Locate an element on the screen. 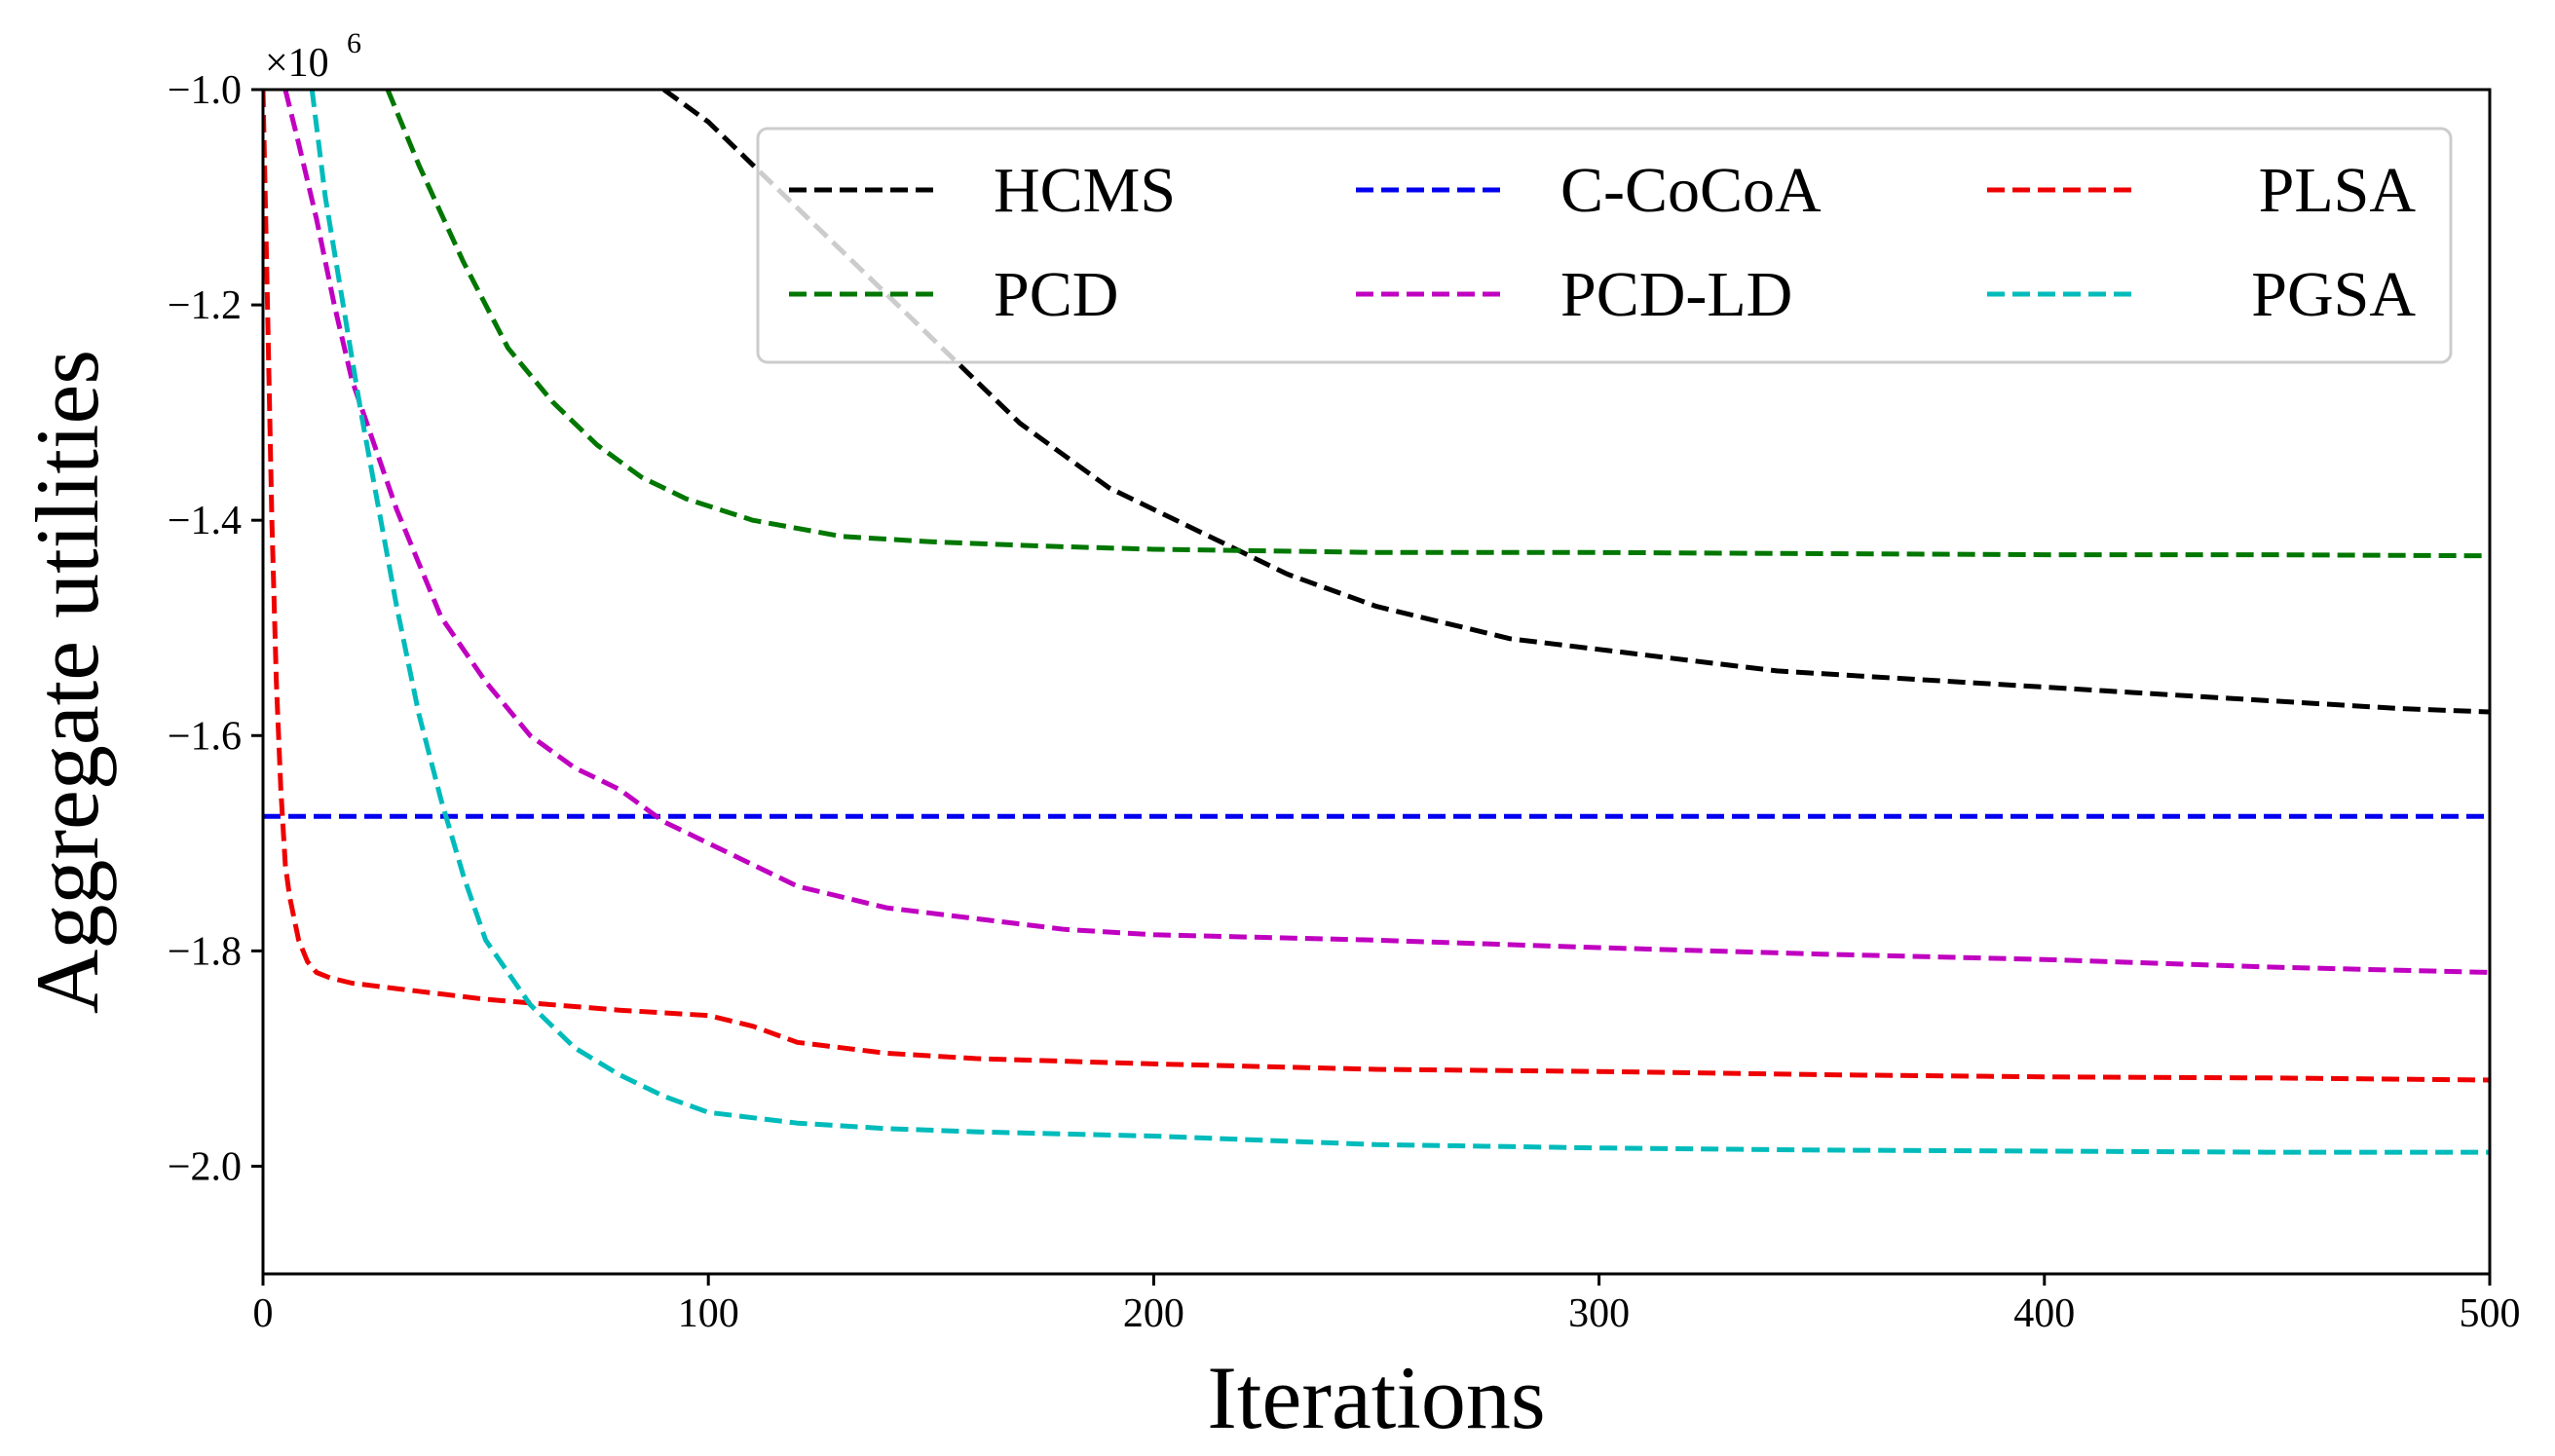  legend-label-plsa: PLSA is located at coordinates (2338, 190).